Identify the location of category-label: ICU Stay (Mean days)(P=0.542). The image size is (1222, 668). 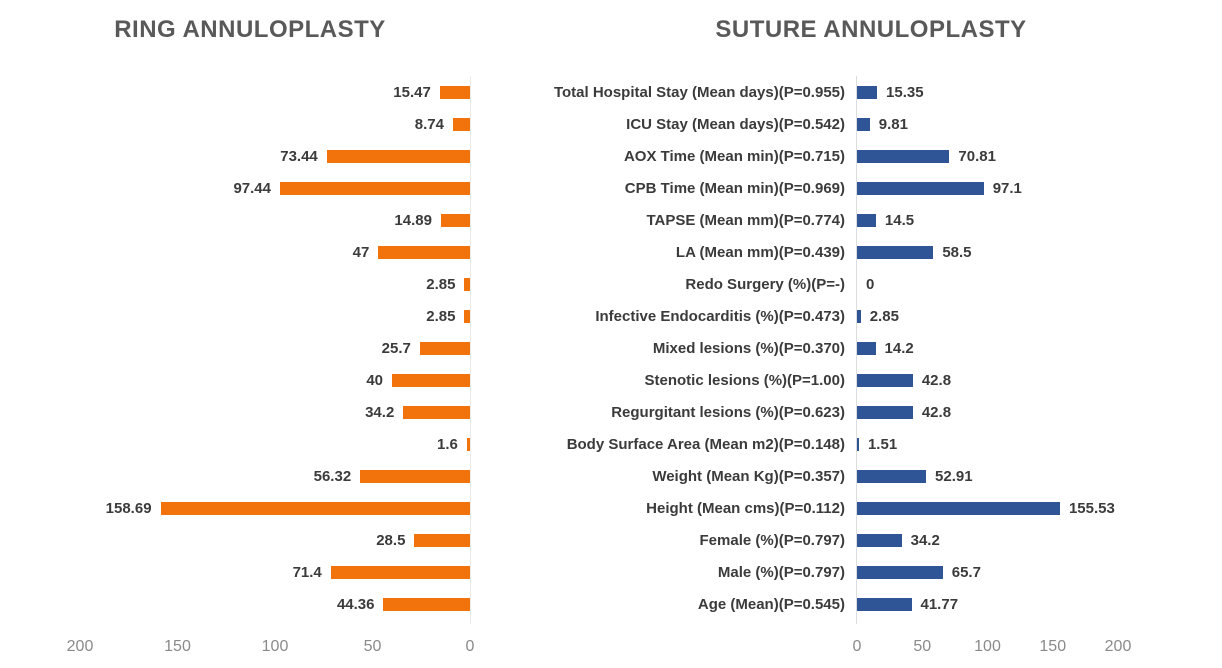
(735, 124).